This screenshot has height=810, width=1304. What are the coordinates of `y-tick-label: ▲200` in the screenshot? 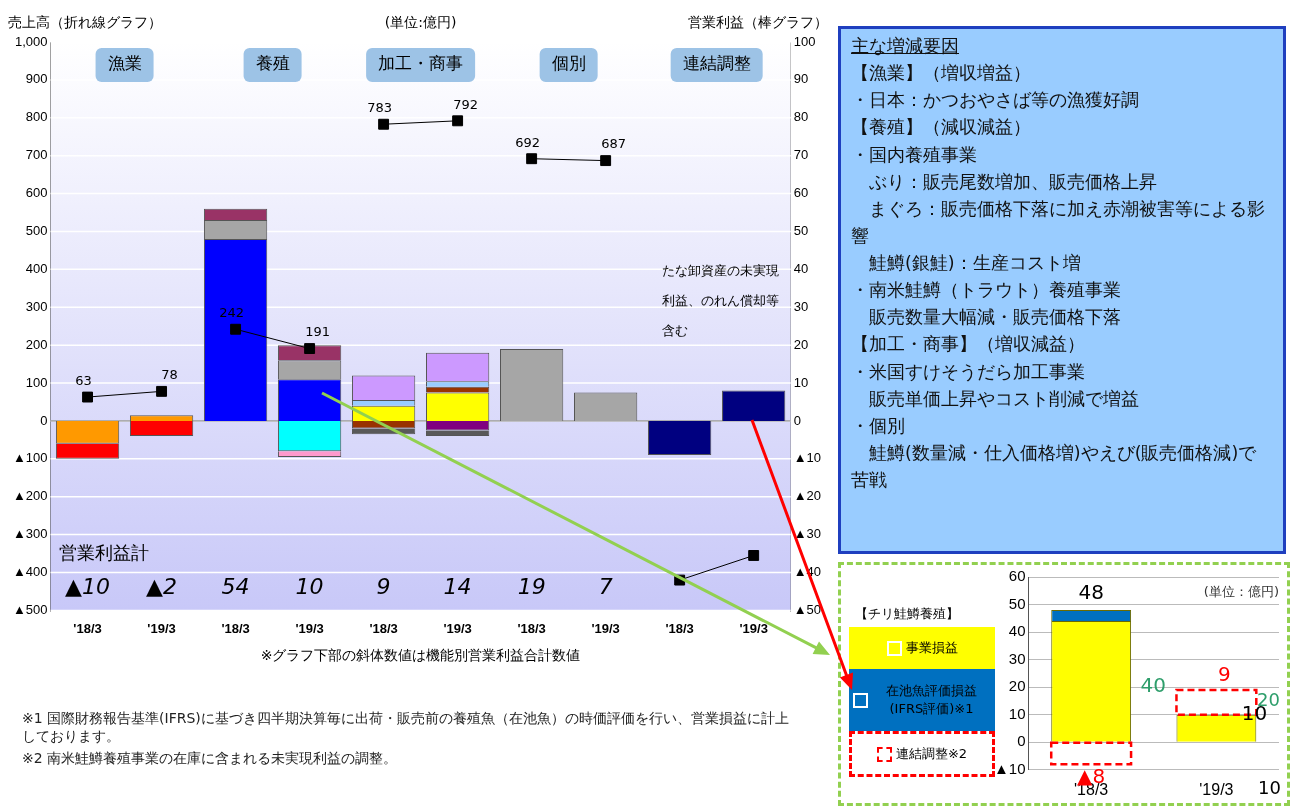 It's located at (30, 496).